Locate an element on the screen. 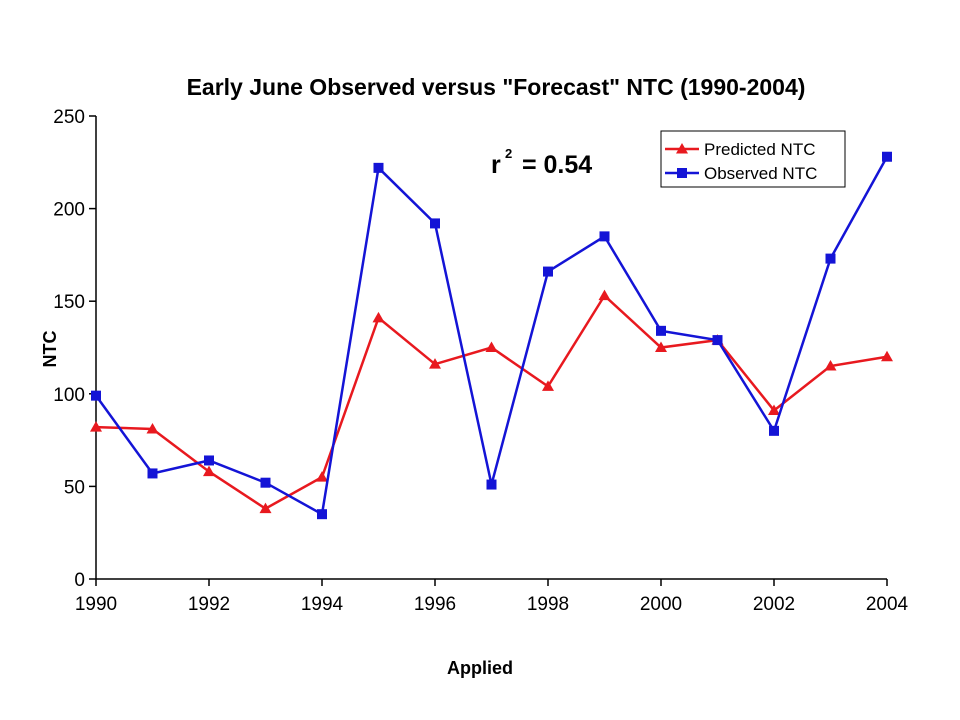 The height and width of the screenshot is (720, 960). legend-box is located at coordinates (753, 159).